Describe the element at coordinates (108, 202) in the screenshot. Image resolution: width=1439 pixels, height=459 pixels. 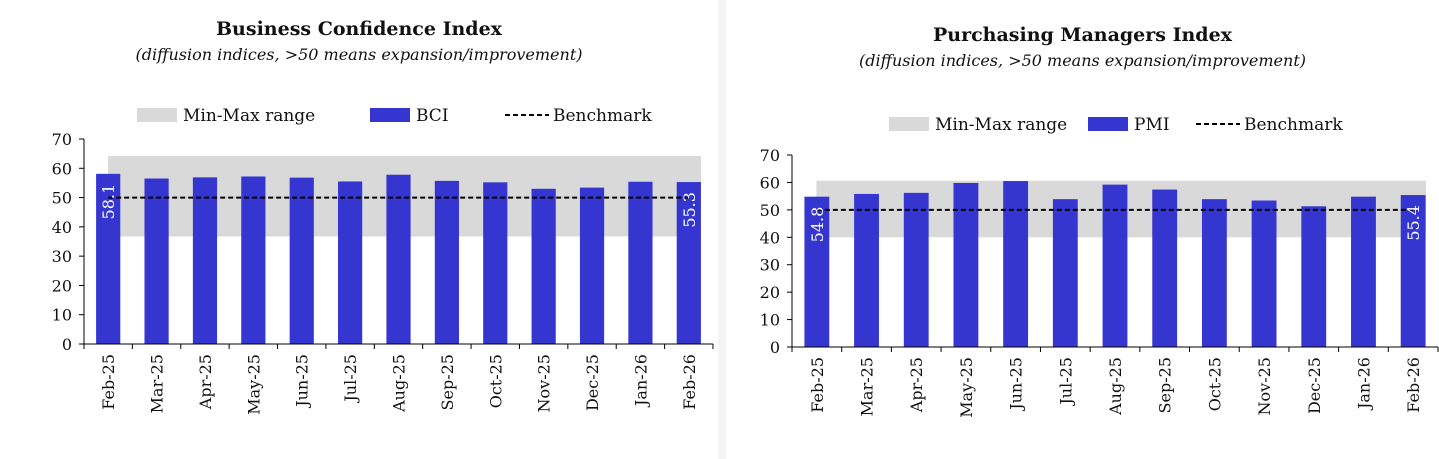
I see `data-label: 58.1` at that location.